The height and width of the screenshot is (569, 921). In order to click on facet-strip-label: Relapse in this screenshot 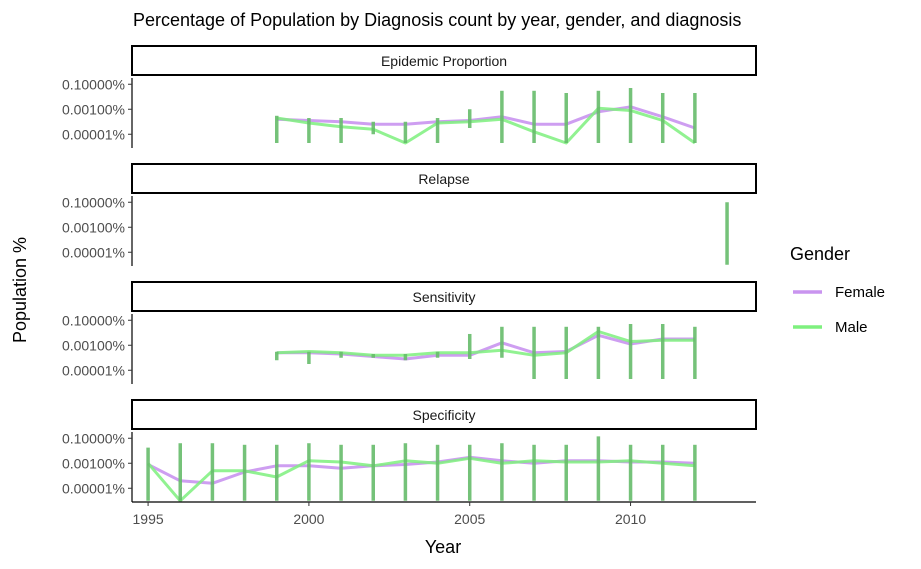, I will do `click(444, 179)`.